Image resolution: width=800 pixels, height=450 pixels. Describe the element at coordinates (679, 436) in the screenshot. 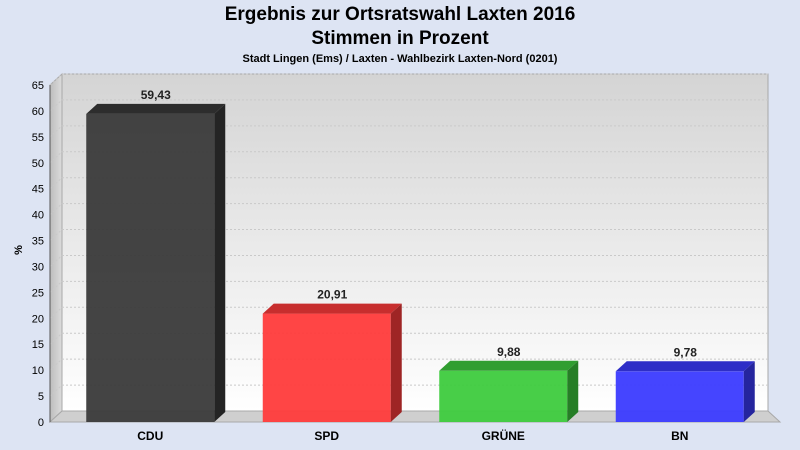

I see `x-category-label: BN` at that location.